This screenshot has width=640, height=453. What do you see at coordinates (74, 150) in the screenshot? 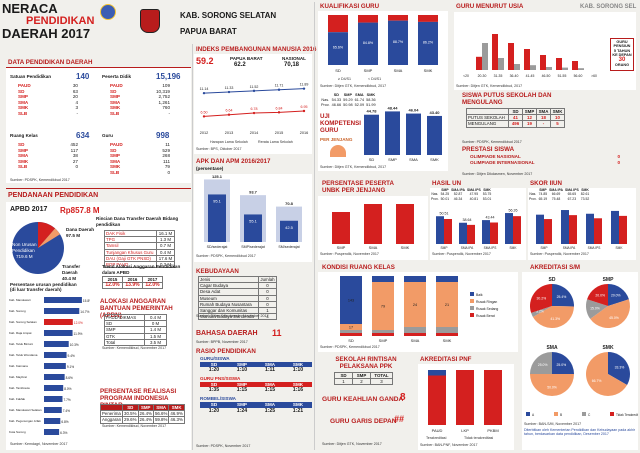
I see `list-row-value: 117` at bounding box center [74, 150].